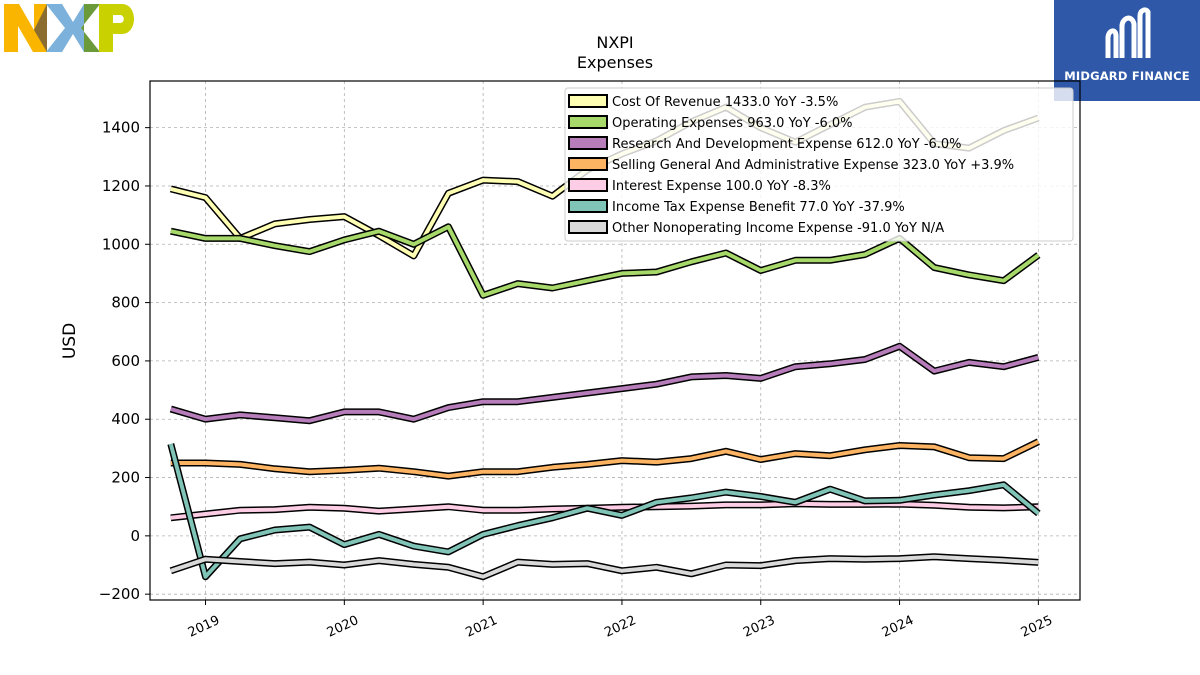 This screenshot has height=675, width=1200. What do you see at coordinates (119, 594) in the screenshot?
I see `y-tick-label: −200` at bounding box center [119, 594].